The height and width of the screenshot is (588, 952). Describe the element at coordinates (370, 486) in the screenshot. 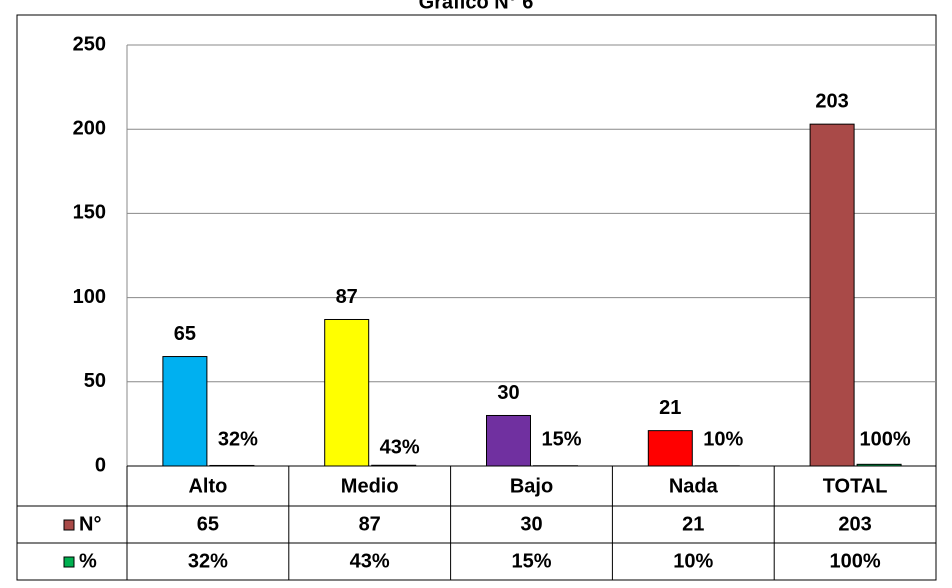

I see `x-tick-label: Medio` at that location.